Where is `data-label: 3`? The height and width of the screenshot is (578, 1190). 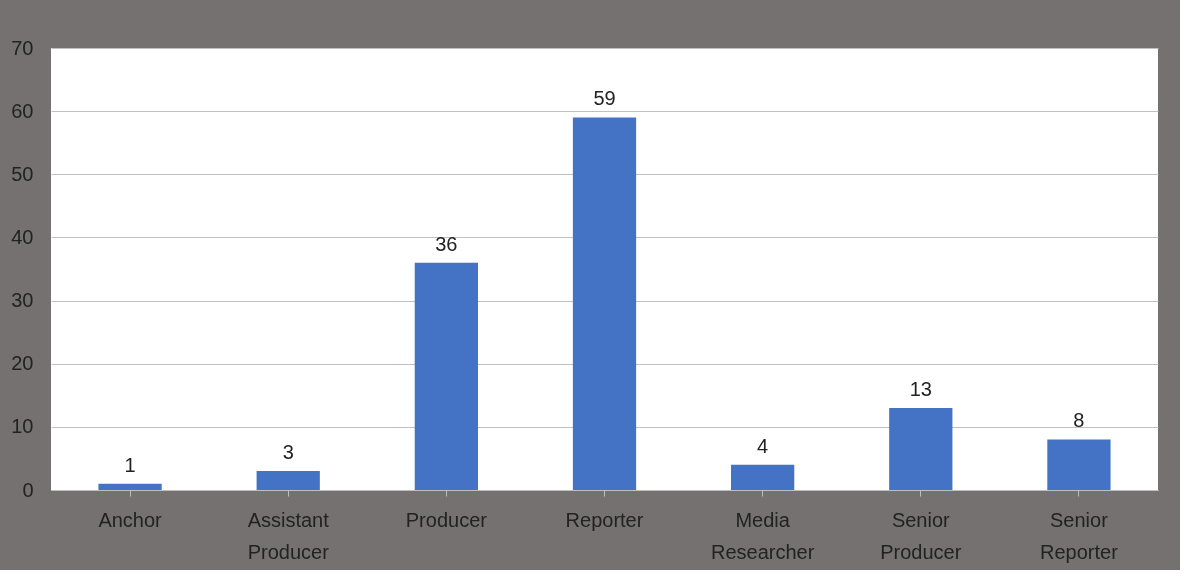 data-label: 3 is located at coordinates (288, 452).